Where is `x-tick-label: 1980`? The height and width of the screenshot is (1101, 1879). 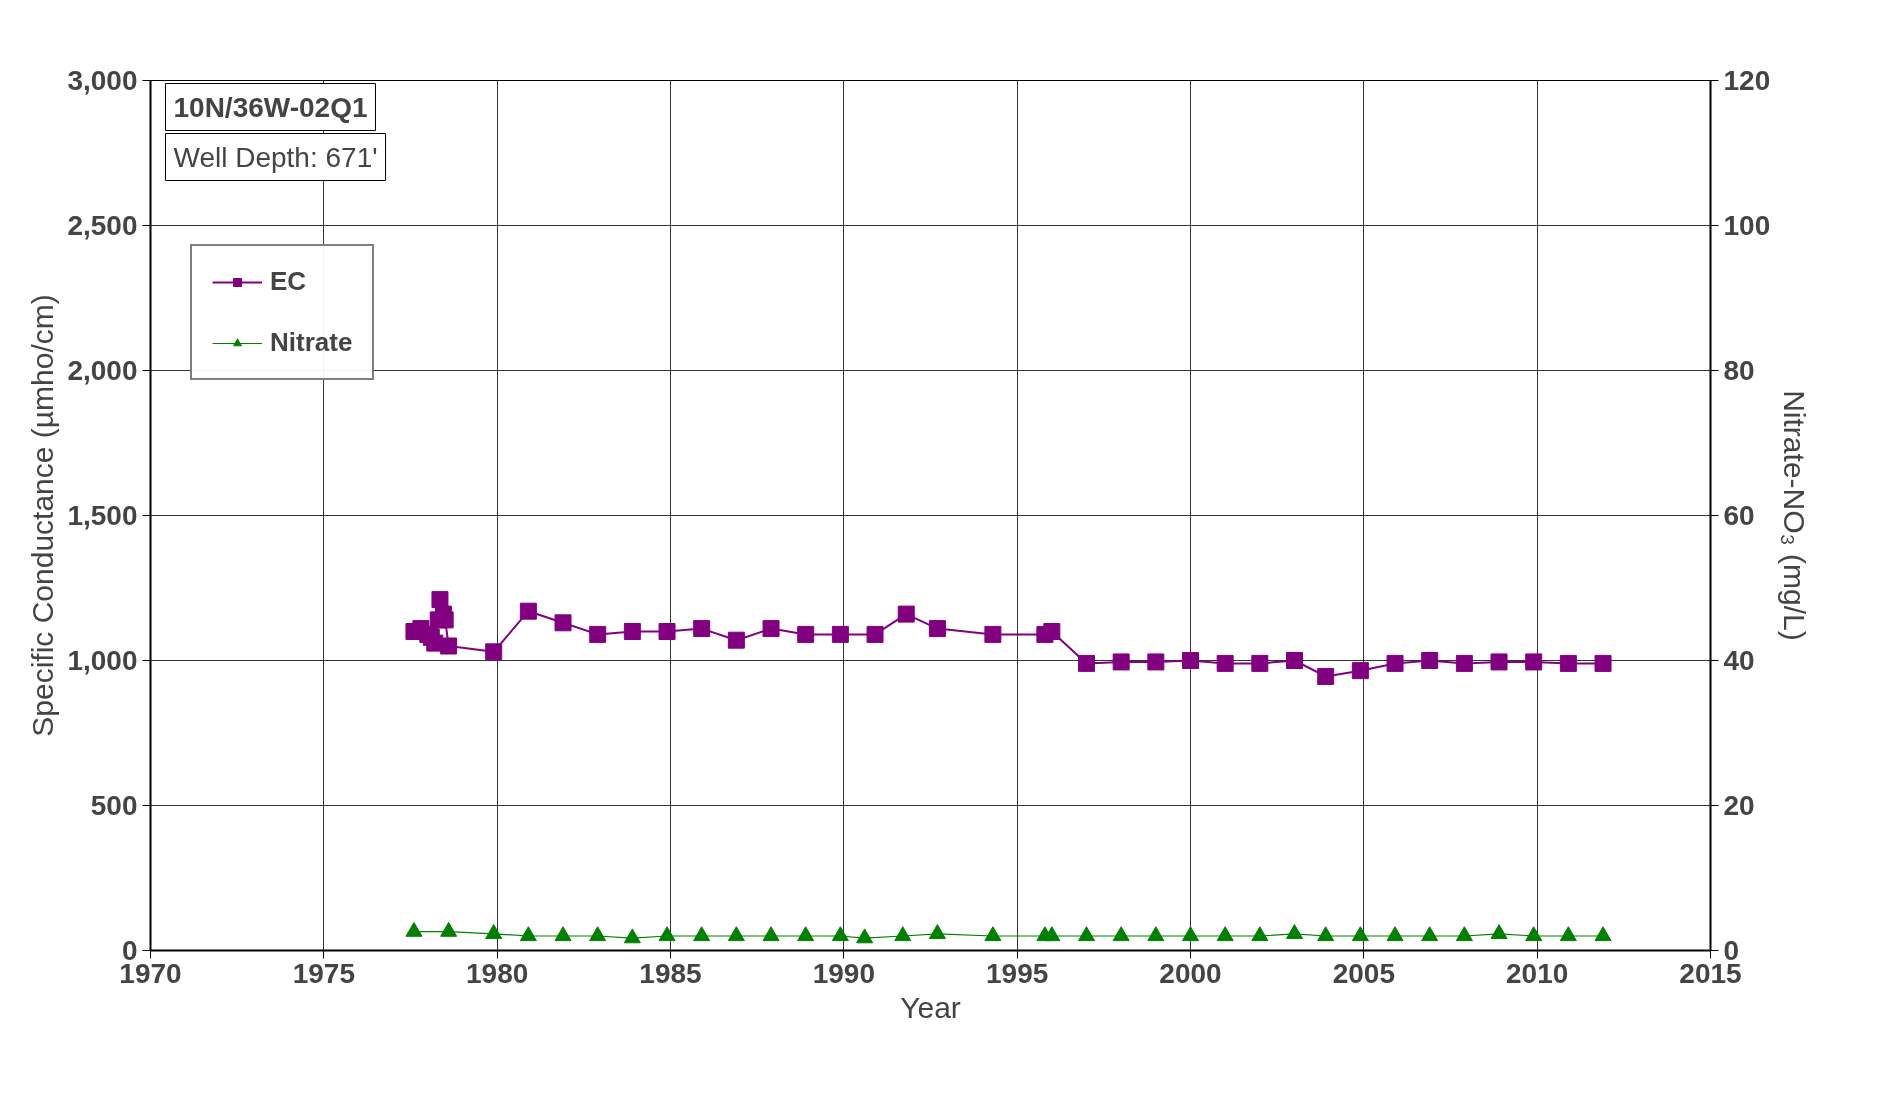
x-tick-label: 1980 is located at coordinates (497, 973).